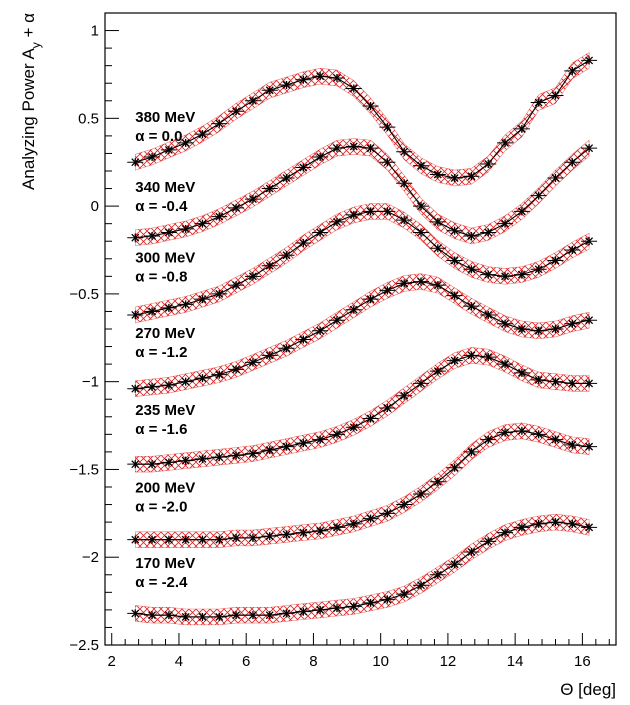 The height and width of the screenshot is (705, 630). What do you see at coordinates (448, 661) in the screenshot?
I see `x-tick-label: 12` at bounding box center [448, 661].